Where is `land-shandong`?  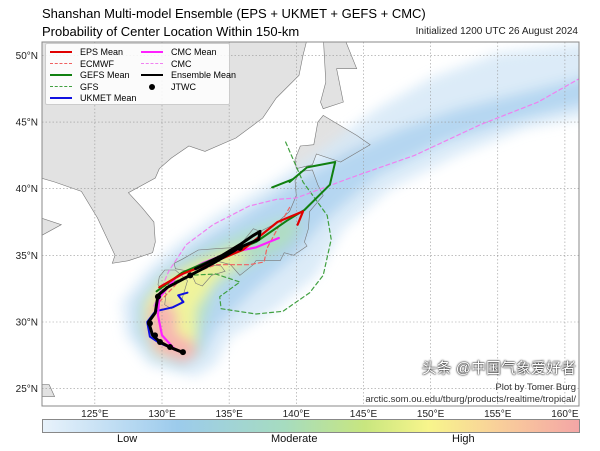
land-shandong is located at coordinates (52, 227).